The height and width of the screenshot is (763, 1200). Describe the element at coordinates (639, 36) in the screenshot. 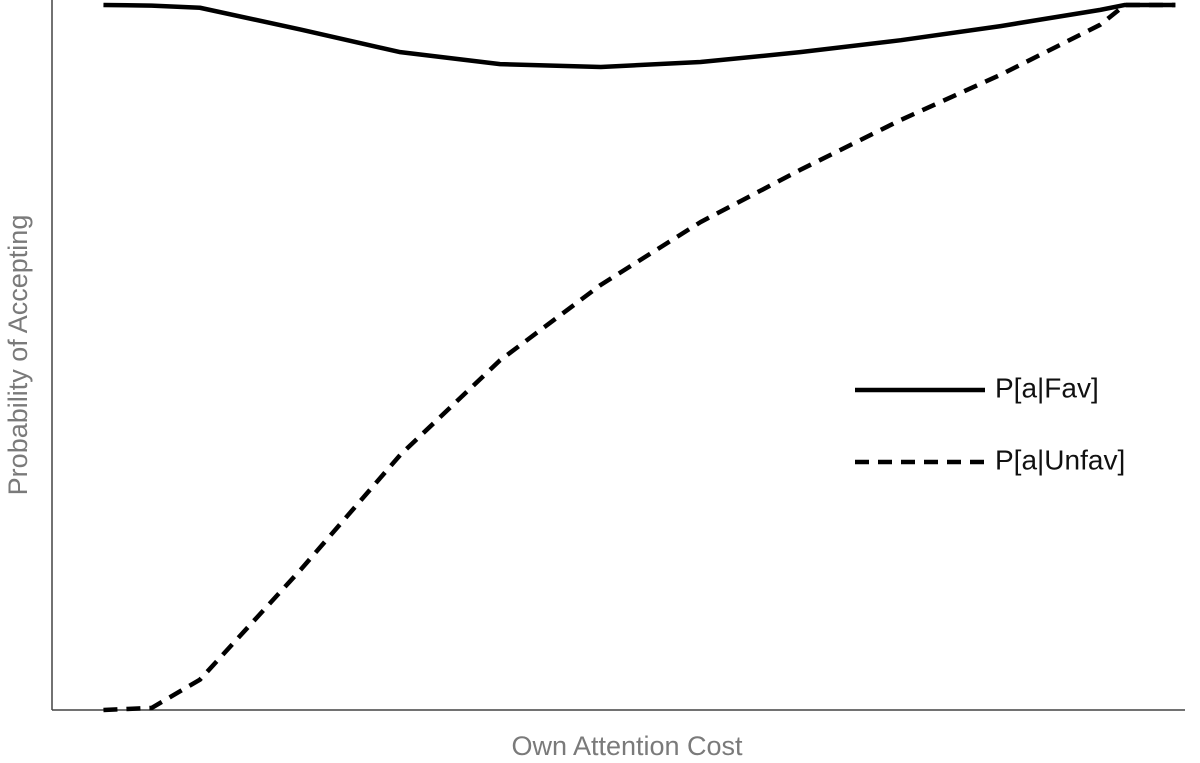

I see `series-line` at that location.